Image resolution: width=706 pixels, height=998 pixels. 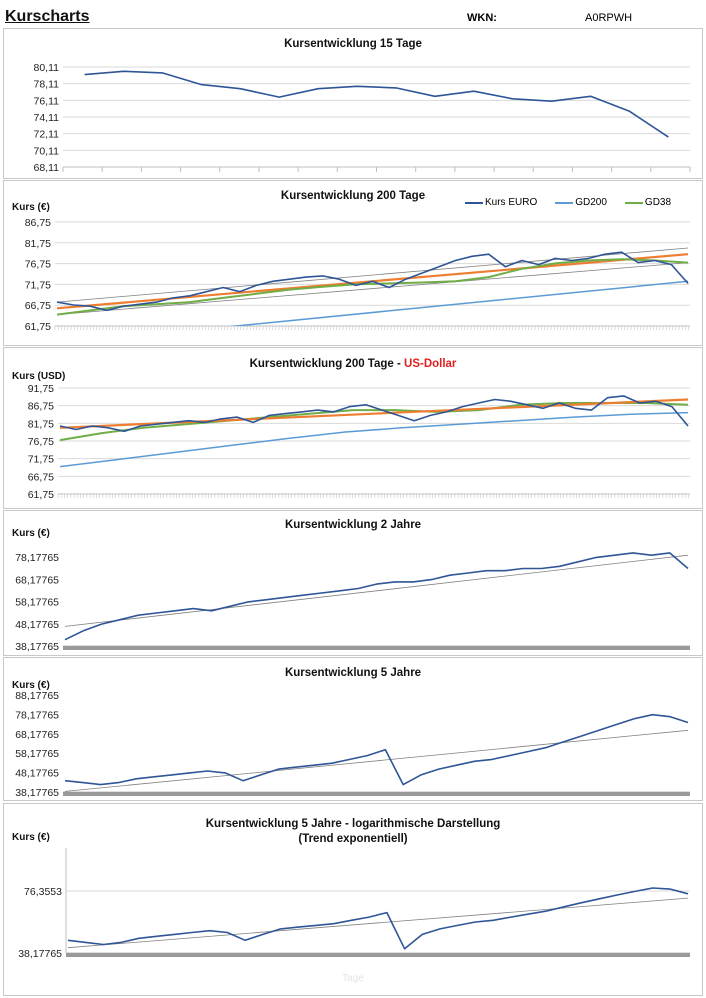 What do you see at coordinates (47, 16) in the screenshot?
I see `page-title: Kurscharts` at bounding box center [47, 16].